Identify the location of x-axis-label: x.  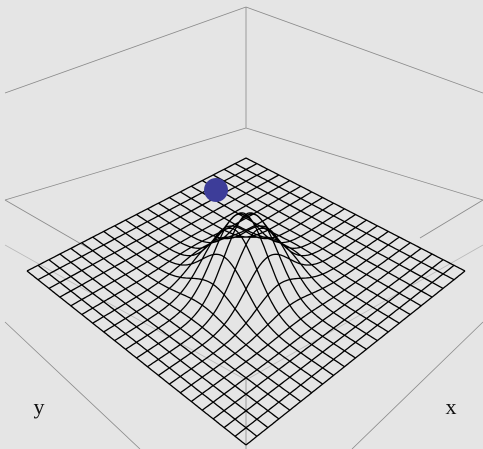
(451, 406).